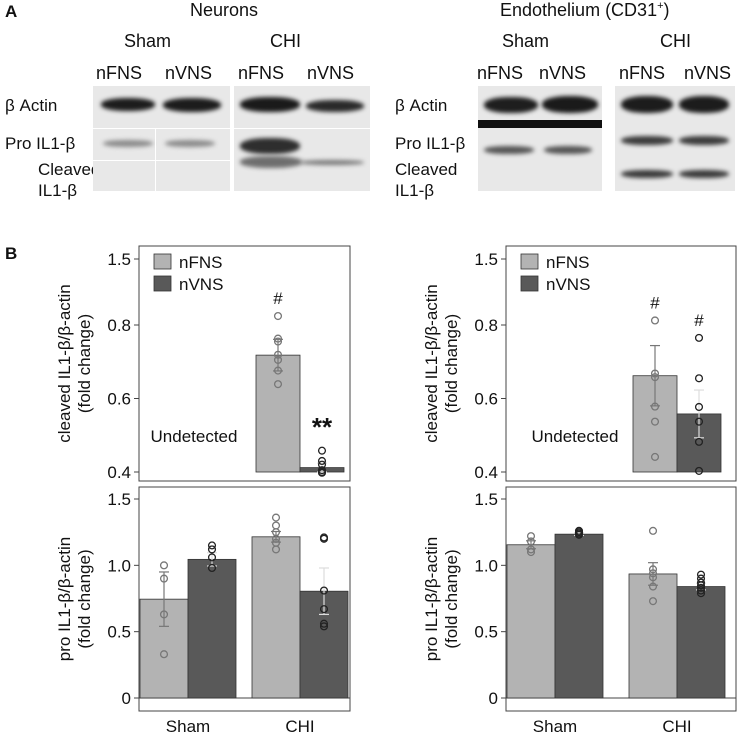  What do you see at coordinates (285, 41) in the screenshot?
I see `group-label-chi: CHI` at bounding box center [285, 41].